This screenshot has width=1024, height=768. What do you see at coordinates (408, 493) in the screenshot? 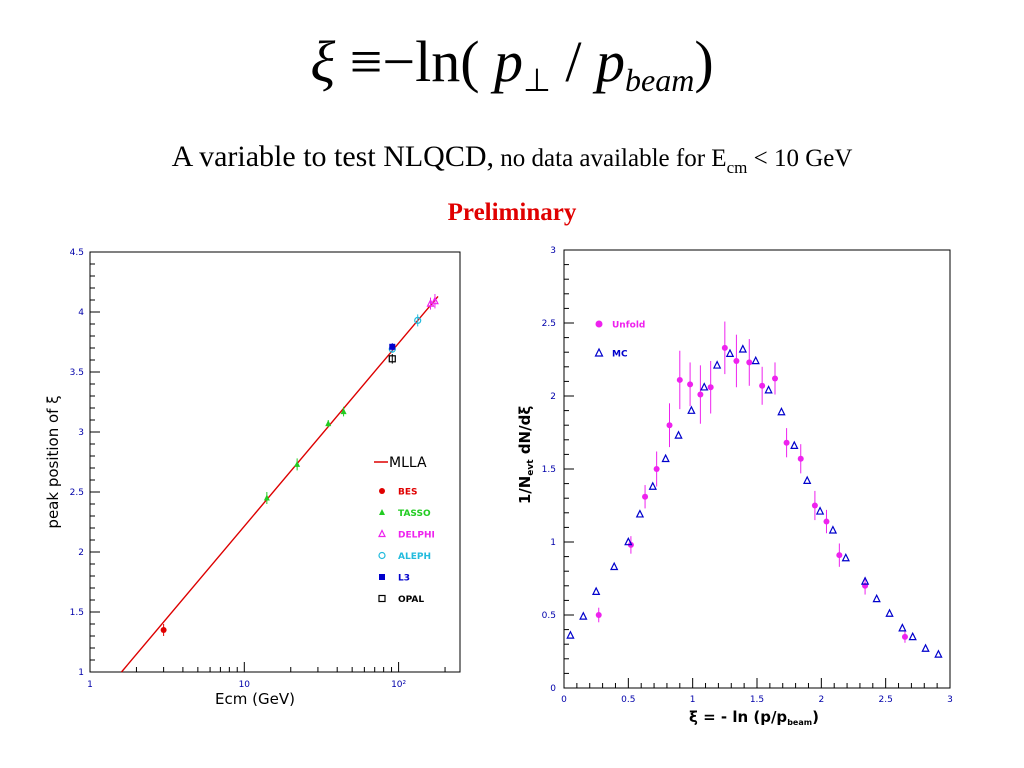
I see `legend-bes-label: BES` at bounding box center [408, 493].